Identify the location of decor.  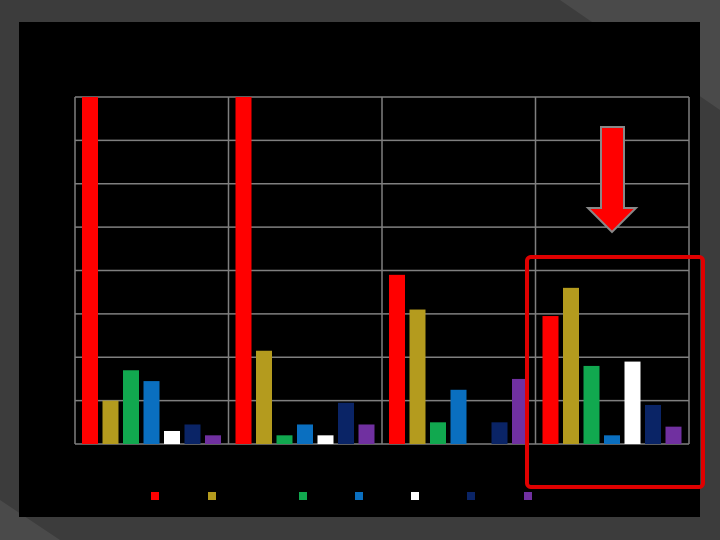
(30, 520).